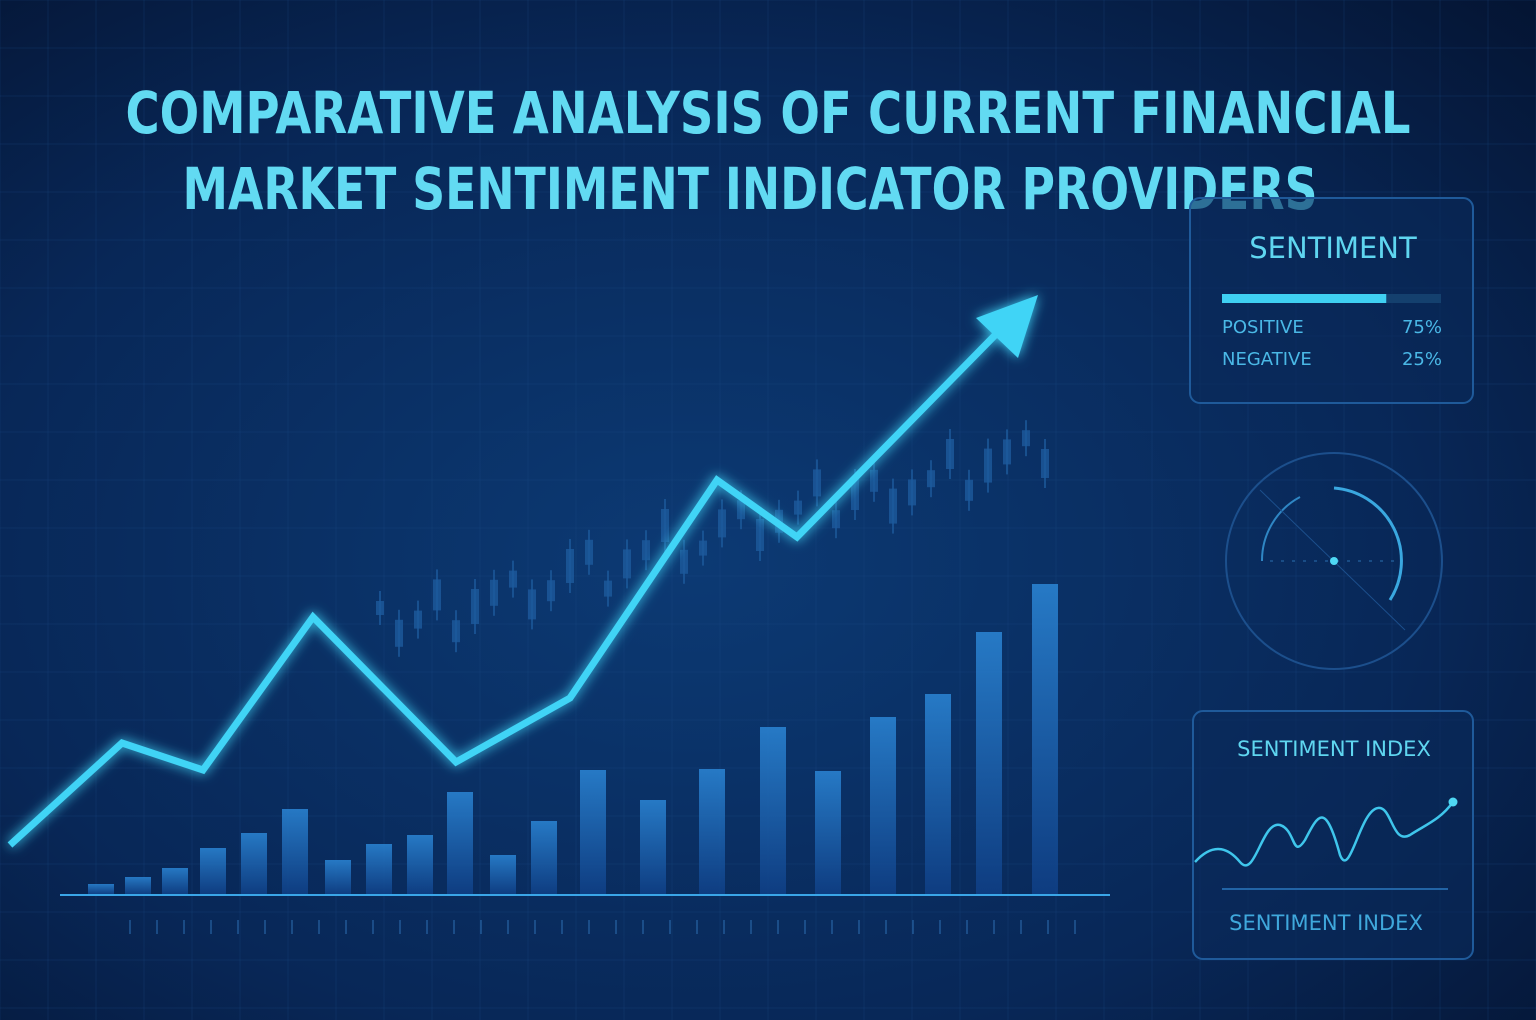  I want to click on gauge-ring, so click(1334, 561).